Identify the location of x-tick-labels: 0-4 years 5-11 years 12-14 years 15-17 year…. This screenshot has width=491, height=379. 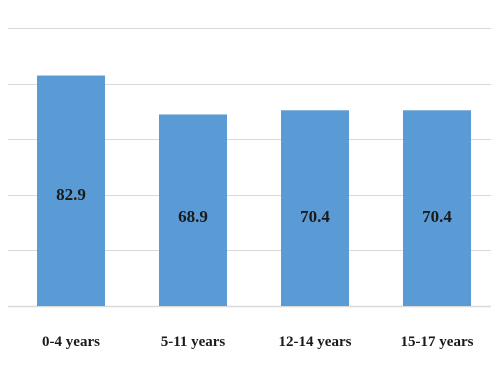
(258, 342).